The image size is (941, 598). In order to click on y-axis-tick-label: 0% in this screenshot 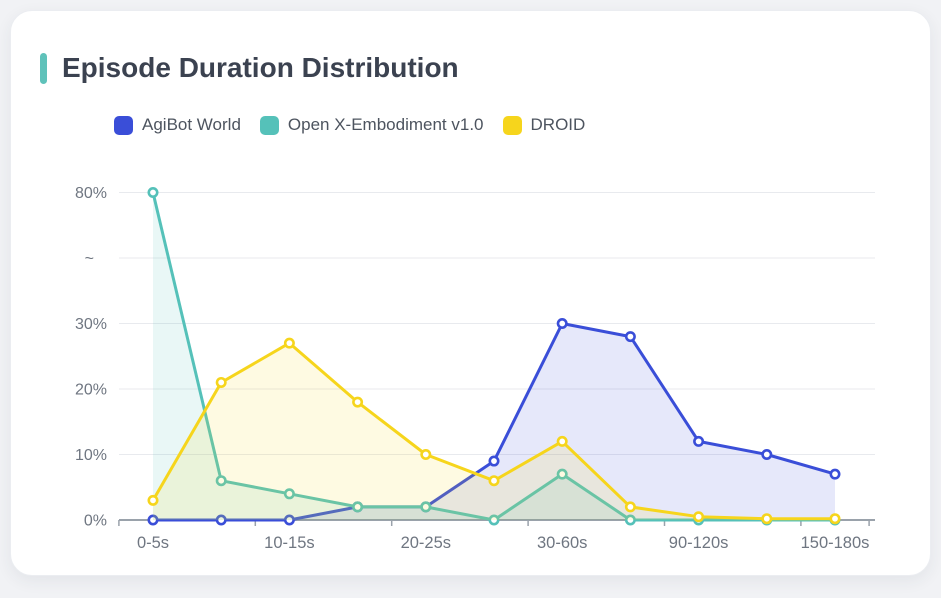, I will do `click(95, 521)`.